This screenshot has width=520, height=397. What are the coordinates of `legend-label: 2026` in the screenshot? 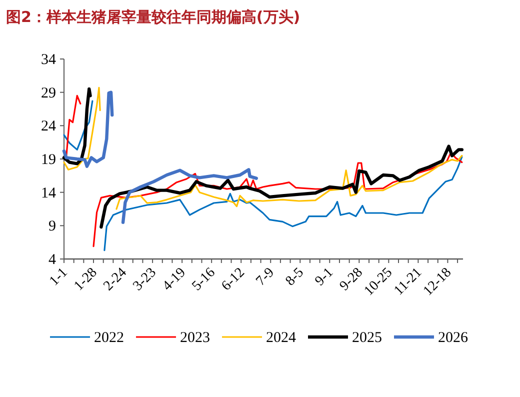 It's located at (453, 338).